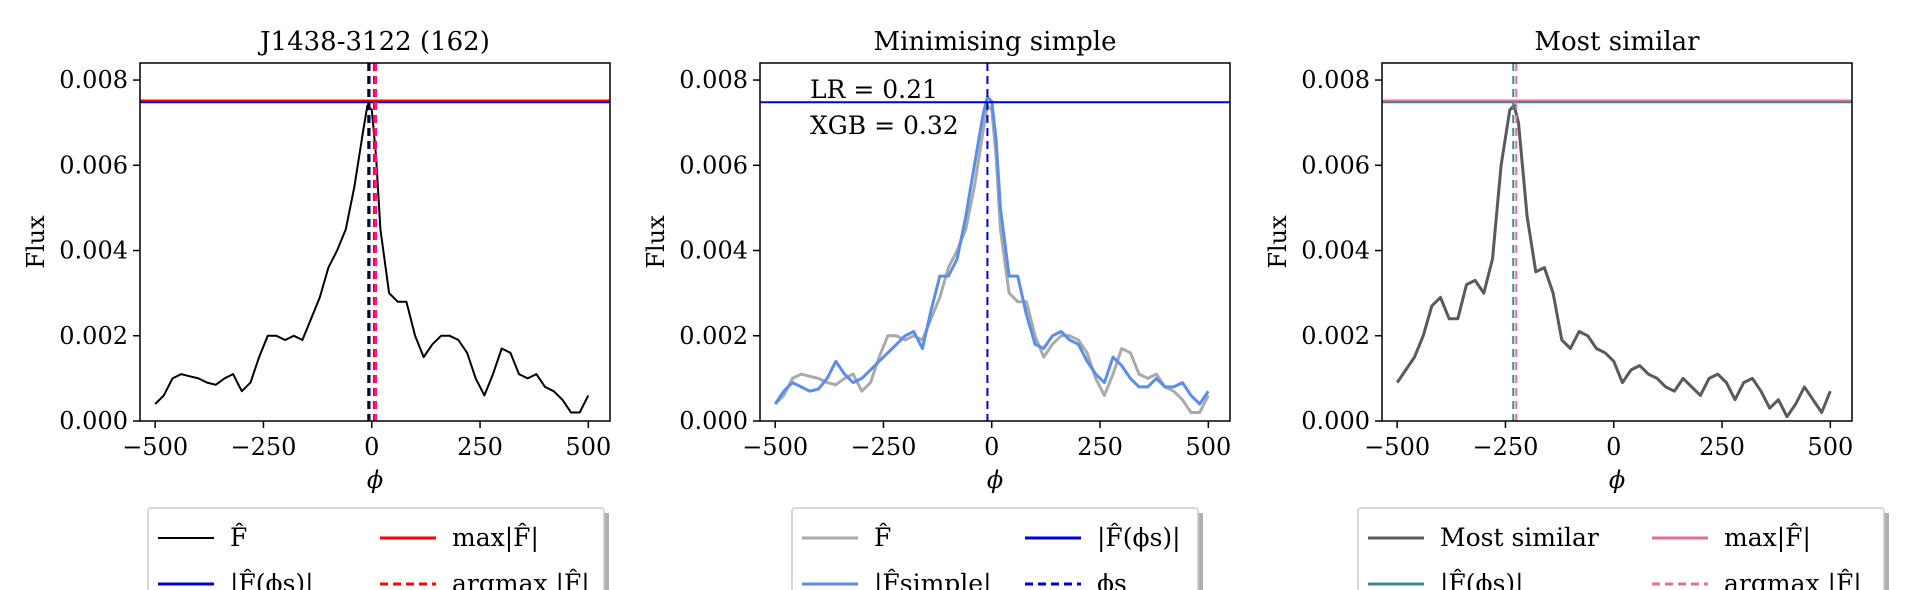 This screenshot has width=1912, height=590. I want to click on legend-label: ϕs, so click(1112, 579).